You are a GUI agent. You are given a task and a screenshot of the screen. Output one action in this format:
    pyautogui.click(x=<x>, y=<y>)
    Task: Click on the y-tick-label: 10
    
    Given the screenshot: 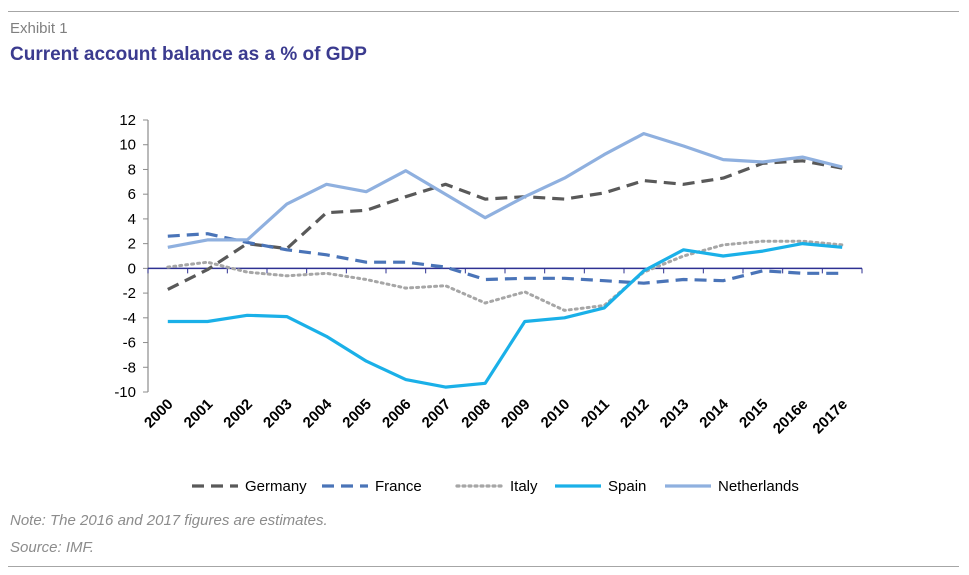 What is the action you would take?
    pyautogui.click(x=127, y=145)
    